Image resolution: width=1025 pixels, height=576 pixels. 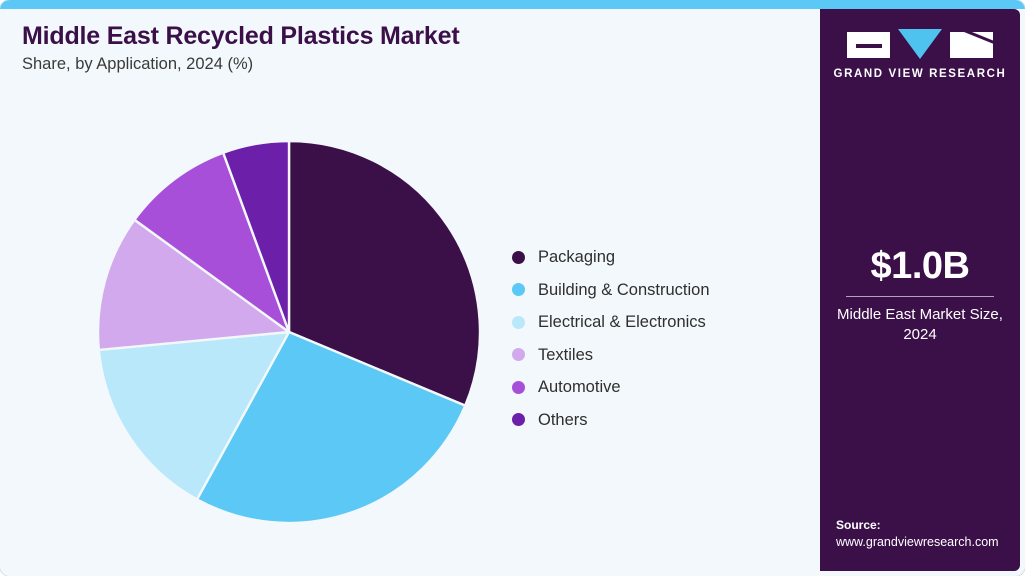 I want to click on legend-item-label: Electrical & Electronics, so click(x=622, y=322).